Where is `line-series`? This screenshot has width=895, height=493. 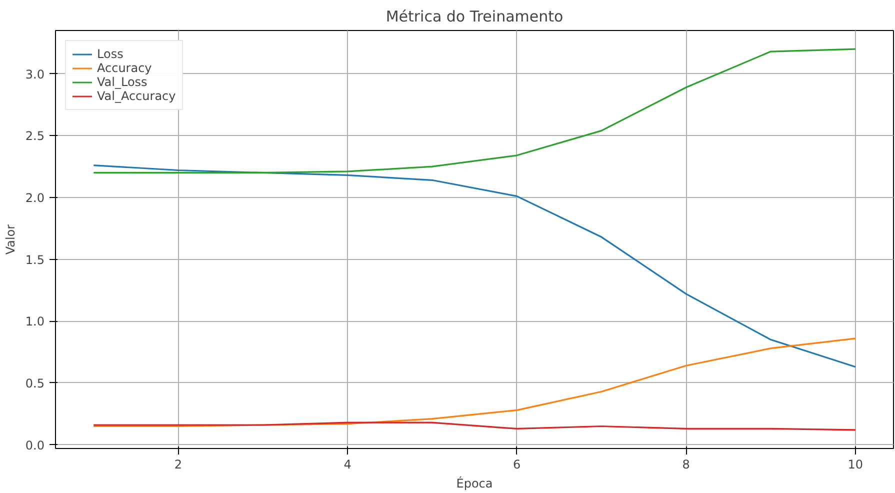 line-series is located at coordinates (474, 426).